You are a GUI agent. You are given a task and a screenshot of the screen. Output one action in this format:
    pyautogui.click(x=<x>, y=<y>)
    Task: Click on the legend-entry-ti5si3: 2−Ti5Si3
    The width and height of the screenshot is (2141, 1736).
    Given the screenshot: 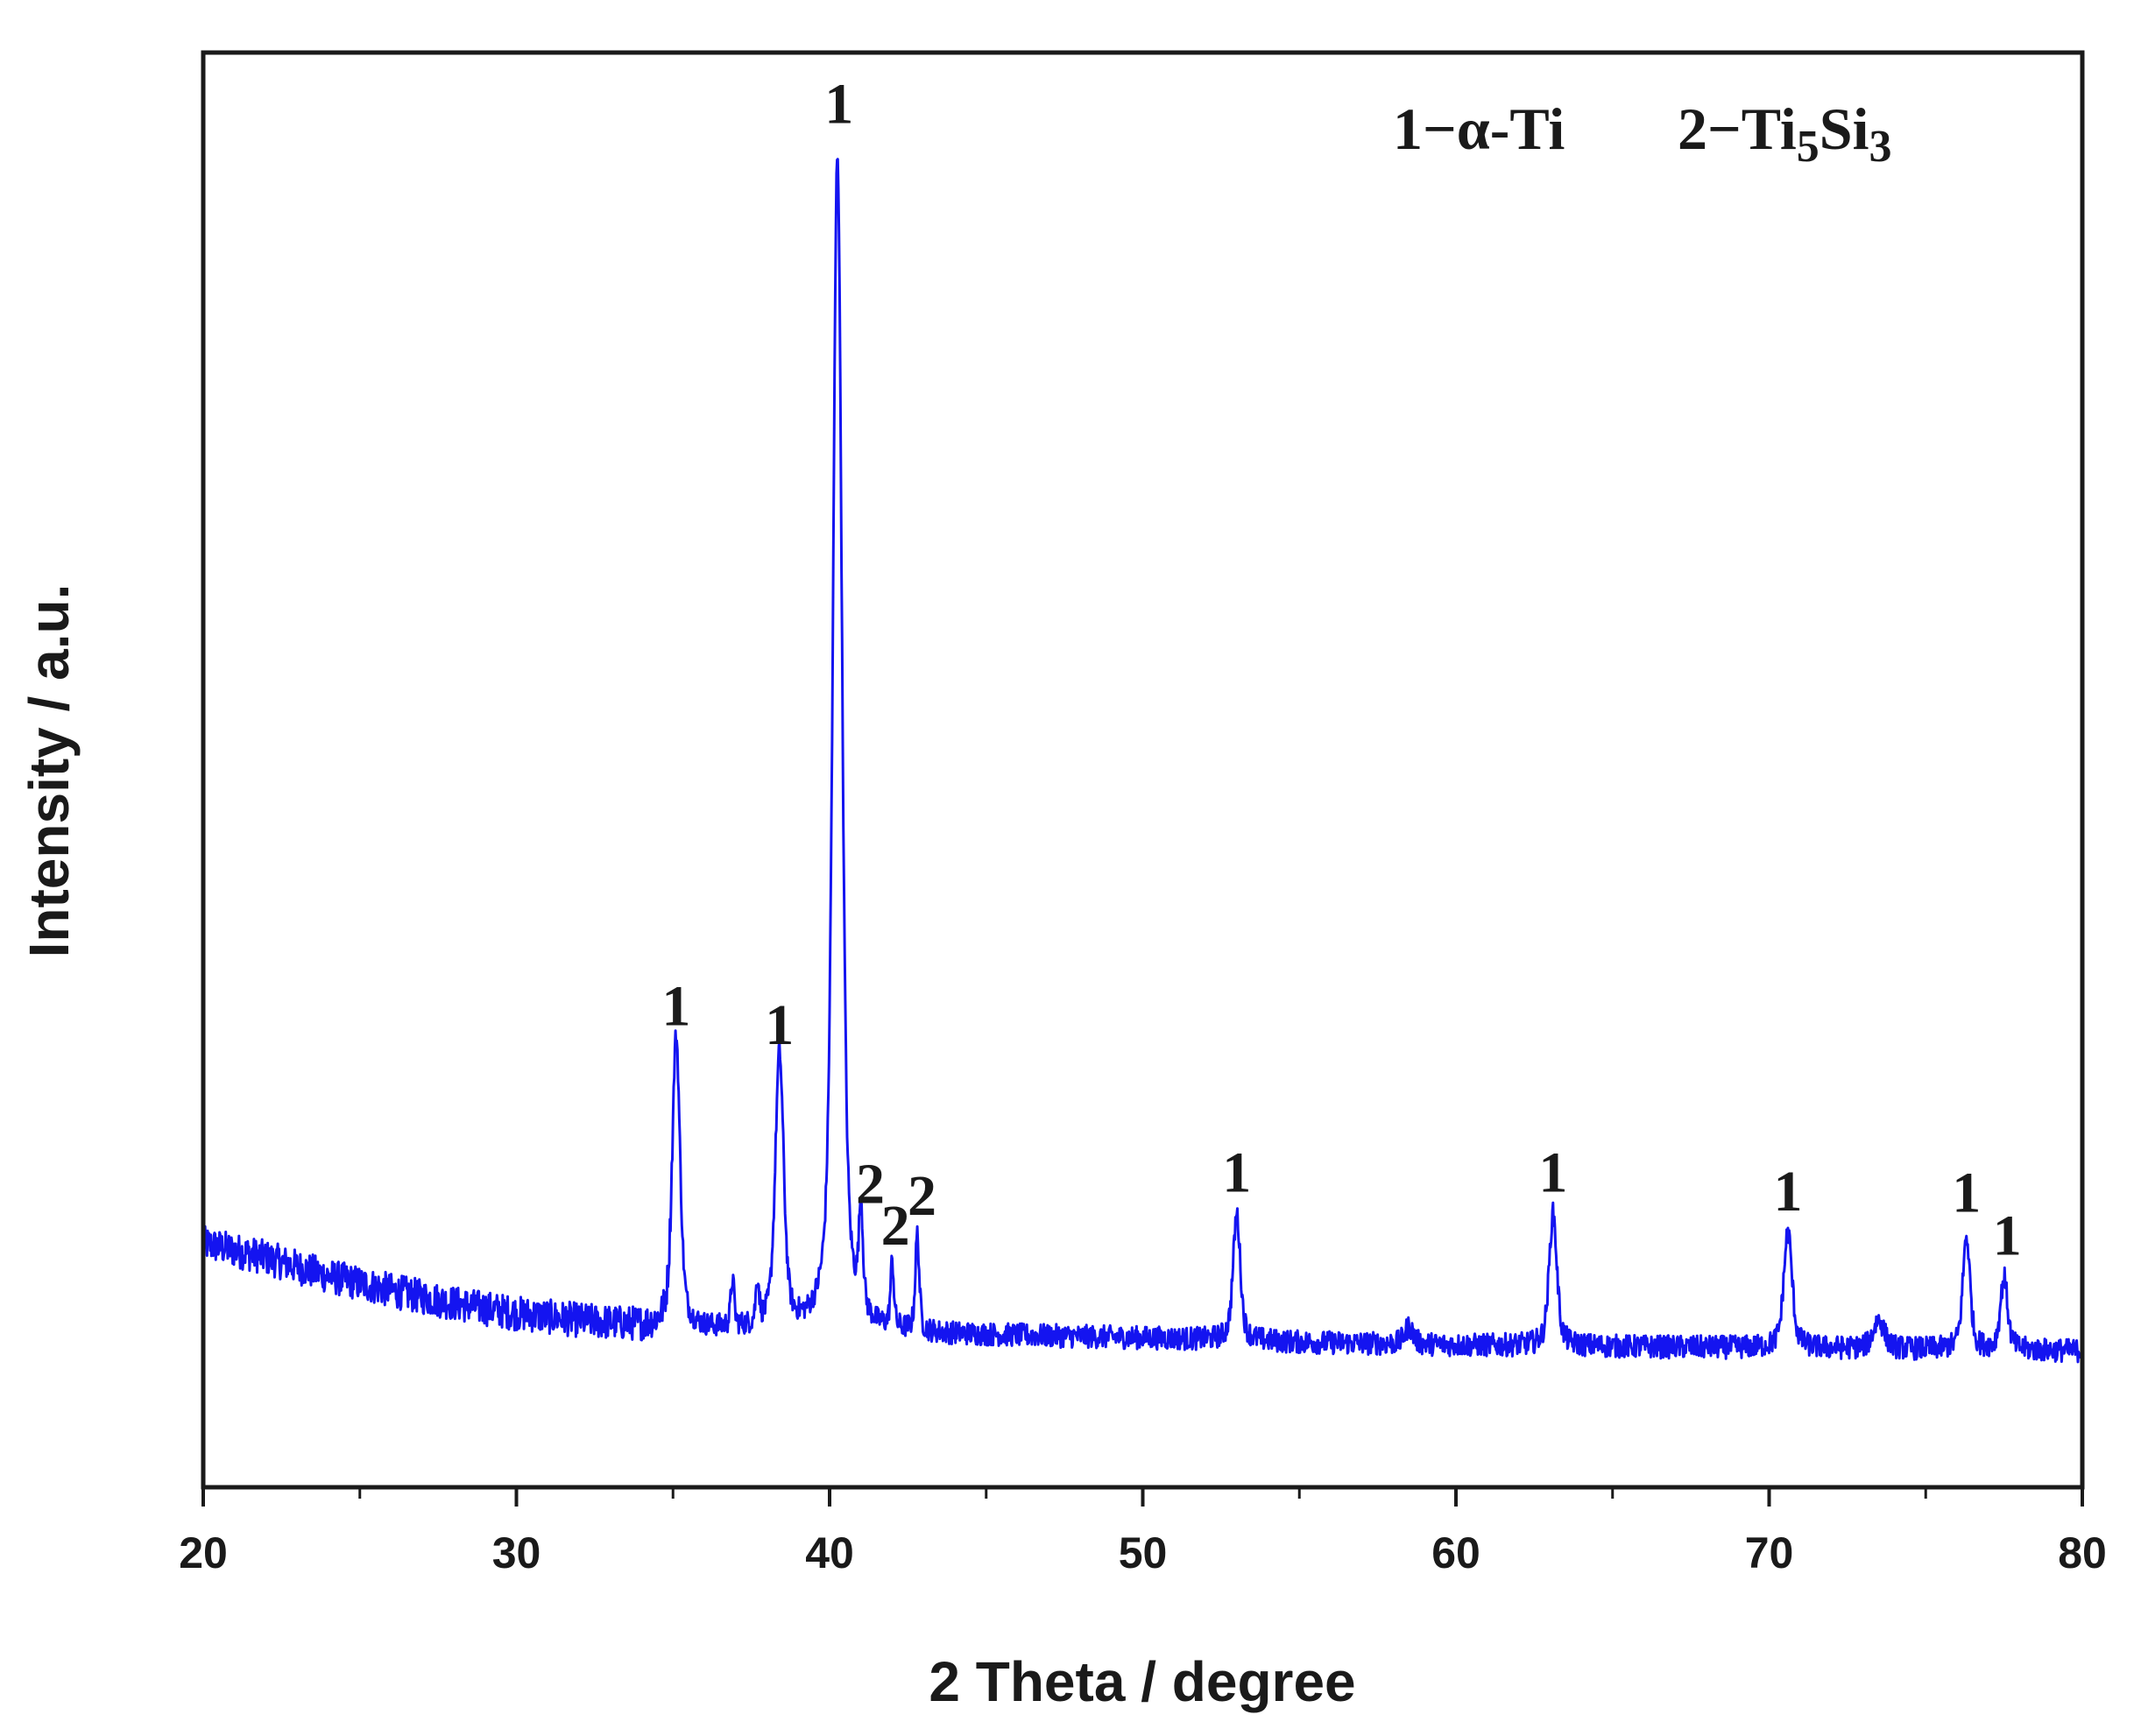 What is the action you would take?
    pyautogui.click(x=1785, y=133)
    